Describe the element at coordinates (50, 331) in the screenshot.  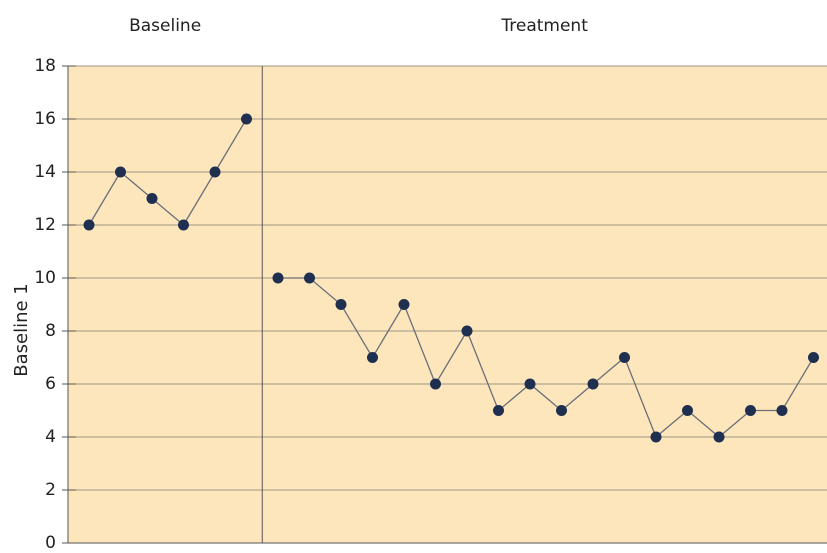
I see `y-tick-label: 8` at that location.